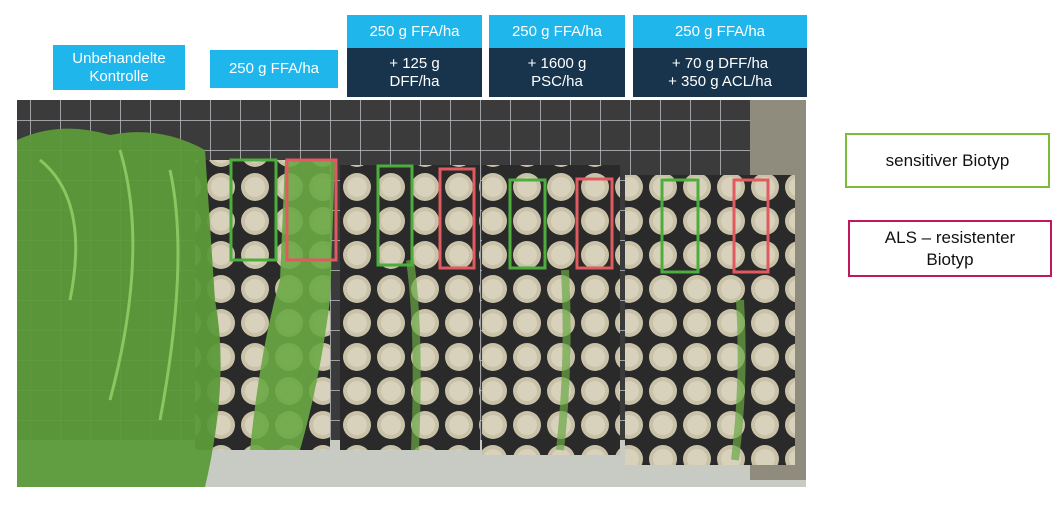  I want to click on label-line: Unbehandelte, so click(119, 58).